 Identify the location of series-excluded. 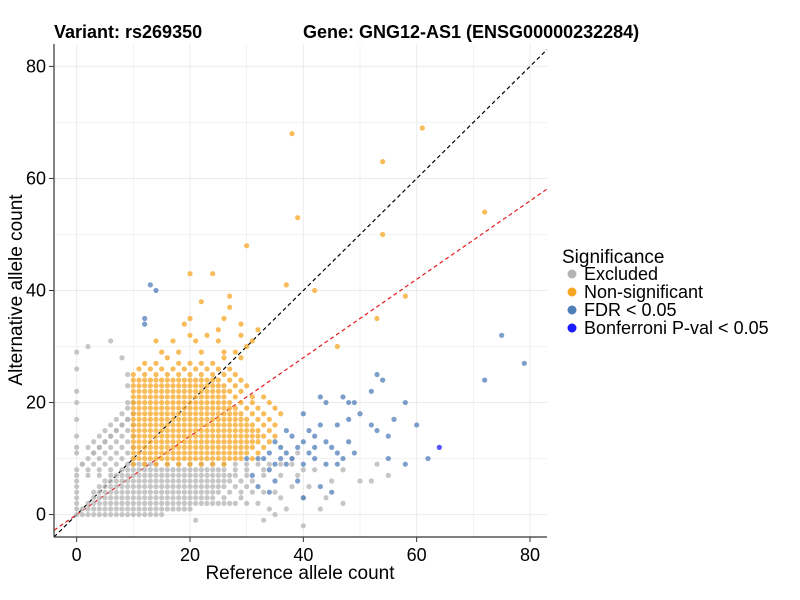
(232, 433).